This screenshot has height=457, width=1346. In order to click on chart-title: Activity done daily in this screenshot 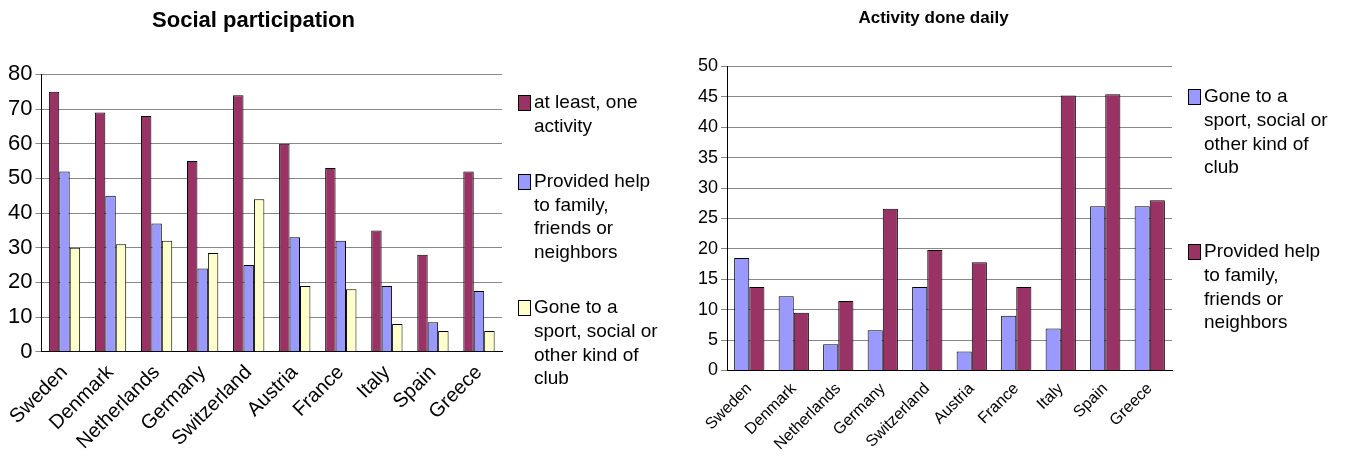, I will do `click(934, 17)`.